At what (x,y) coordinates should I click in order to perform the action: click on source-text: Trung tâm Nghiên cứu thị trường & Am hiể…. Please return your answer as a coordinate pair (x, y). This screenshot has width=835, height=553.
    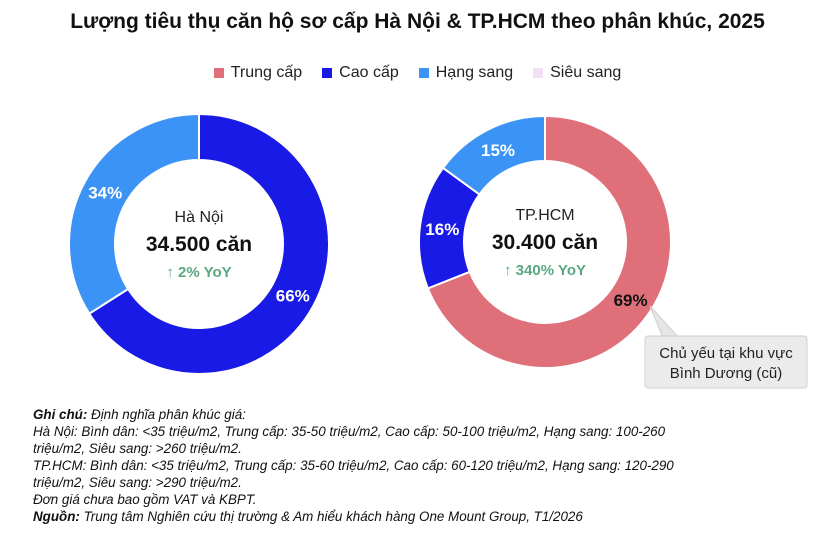
    Looking at the image, I should click on (331, 516).